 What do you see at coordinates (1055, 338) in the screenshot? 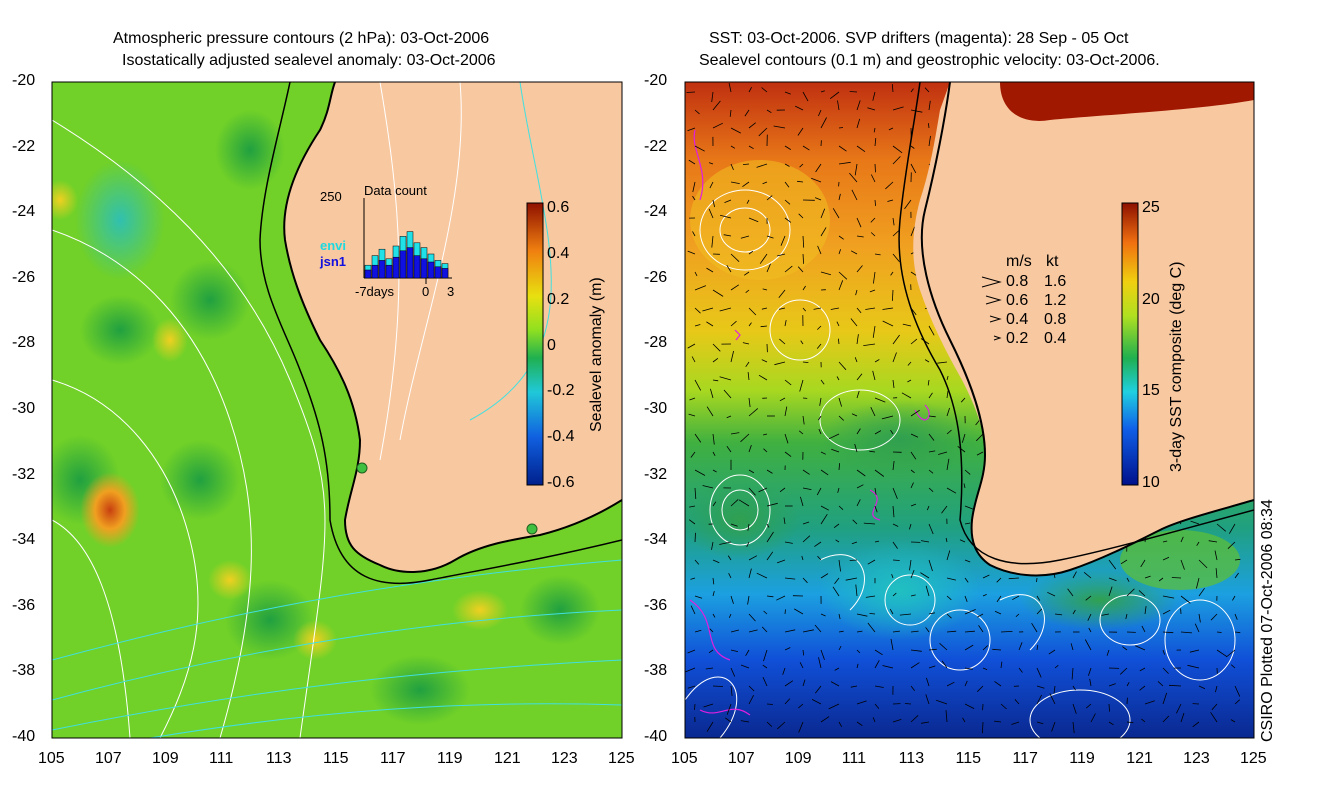
I see `velocity-key-kt-value: 0.4` at bounding box center [1055, 338].